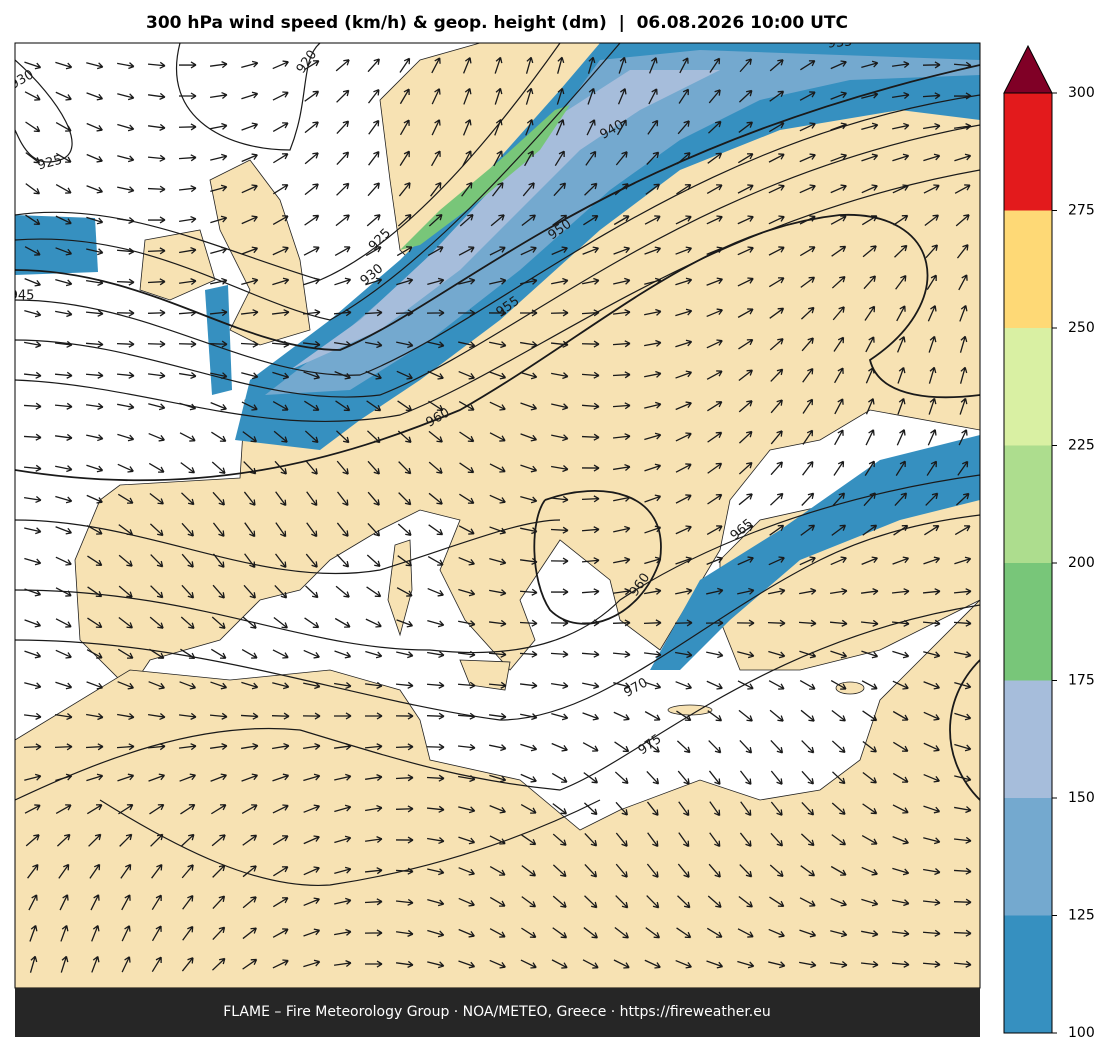 This screenshot has height=1058, width=1113. Describe the element at coordinates (1081, 1033) in the screenshot. I see `colorbar-tick-label: 100` at that location.